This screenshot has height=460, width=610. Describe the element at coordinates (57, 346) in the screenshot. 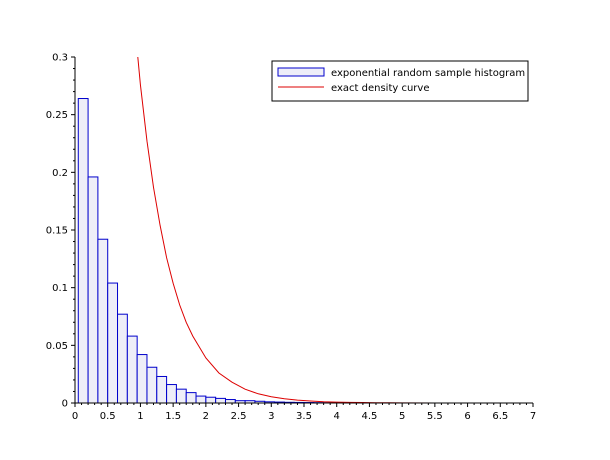

I see `y-tick-label: 0.05` at that location.